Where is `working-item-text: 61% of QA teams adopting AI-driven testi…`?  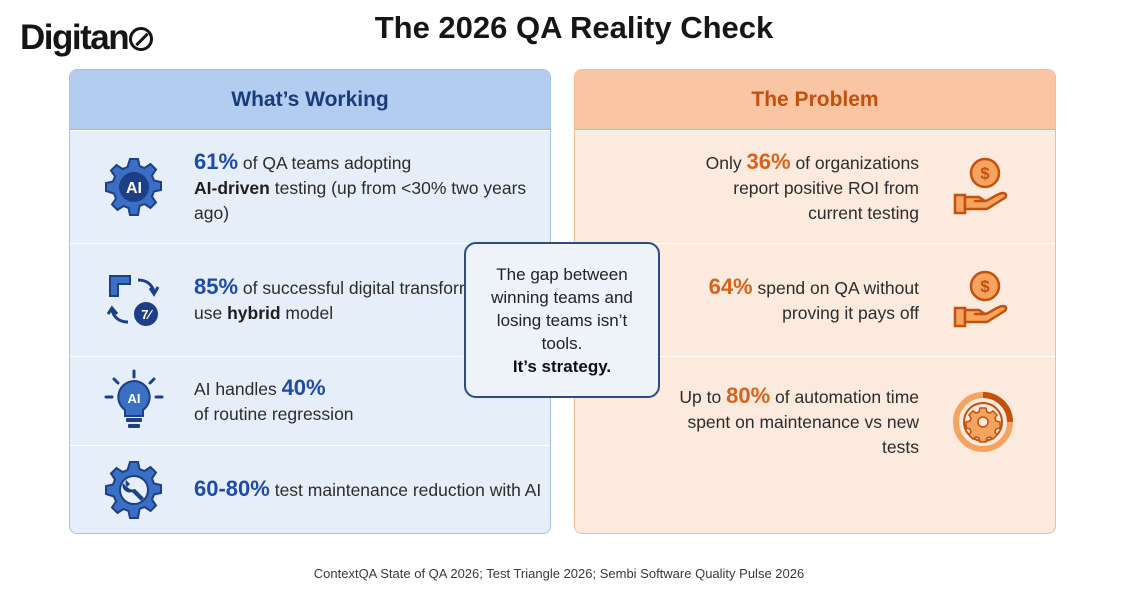 working-item-text: 61% of QA teams adopting AI-driven testi… is located at coordinates (360, 185).